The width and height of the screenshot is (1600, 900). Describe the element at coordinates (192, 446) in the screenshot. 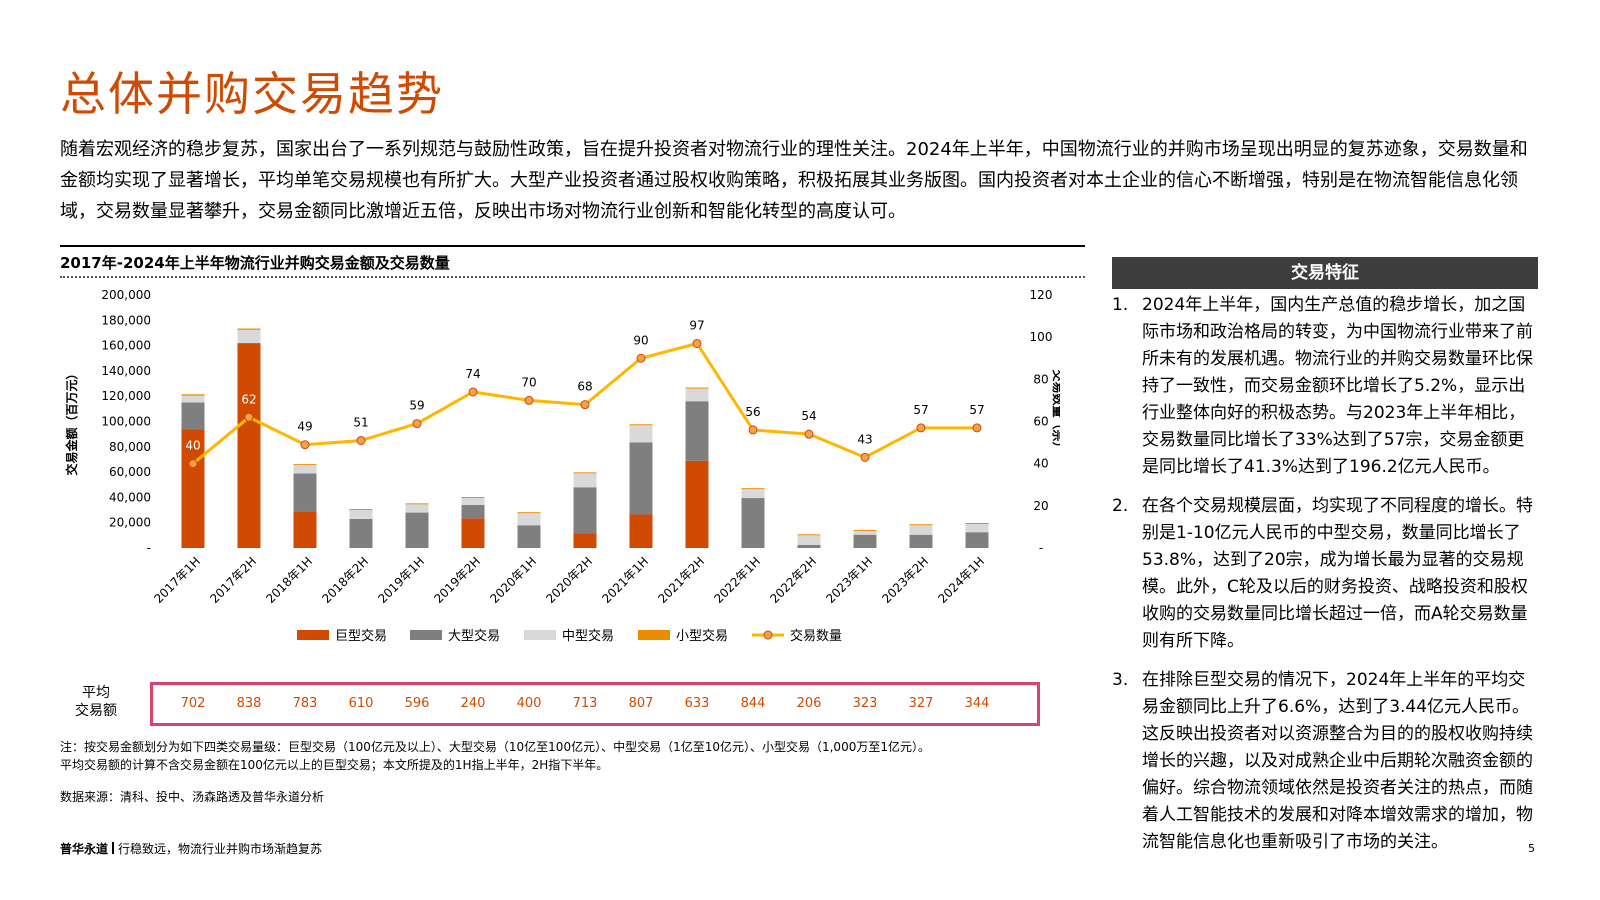

I see `data-label: 40` at that location.